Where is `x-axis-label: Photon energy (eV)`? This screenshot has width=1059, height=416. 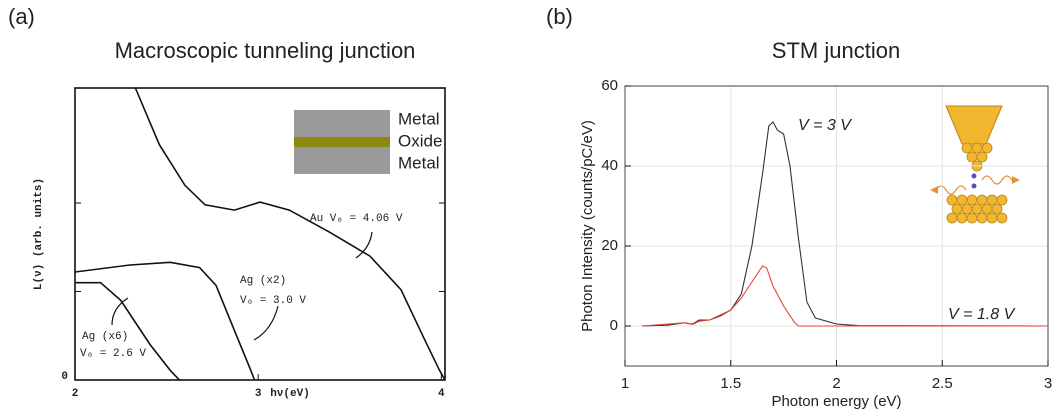 x-axis-label: Photon energy (eV) is located at coordinates (836, 401).